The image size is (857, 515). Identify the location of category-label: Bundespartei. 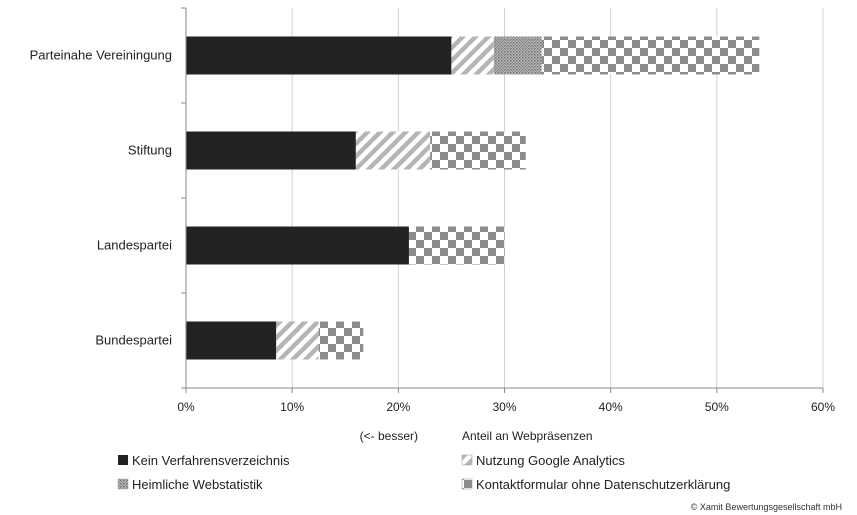
(133, 340).